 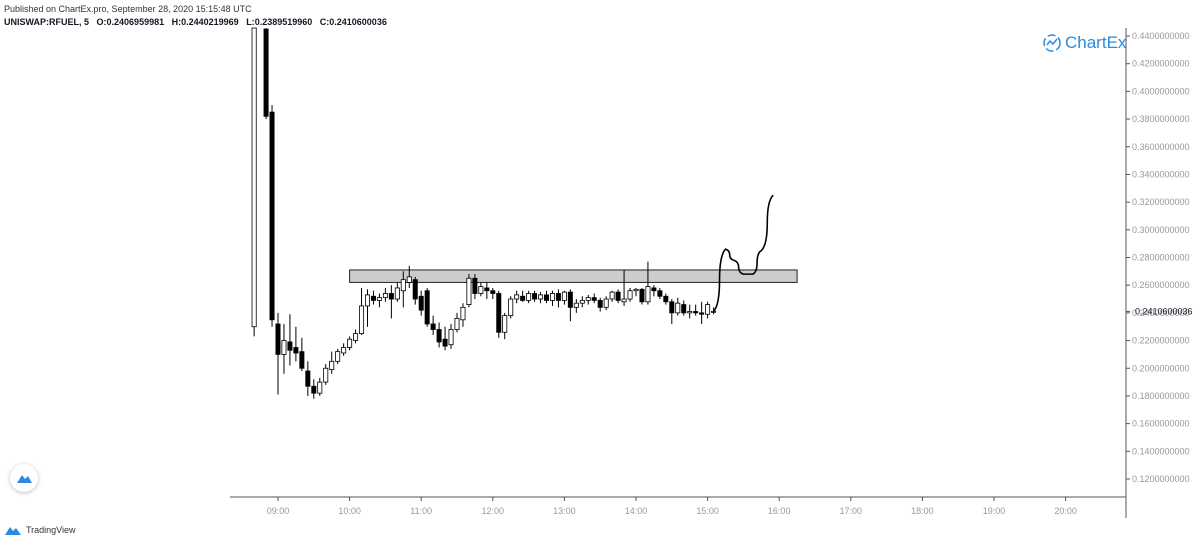 What do you see at coordinates (1052, 43) in the screenshot?
I see `chartex-logo-icon` at bounding box center [1052, 43].